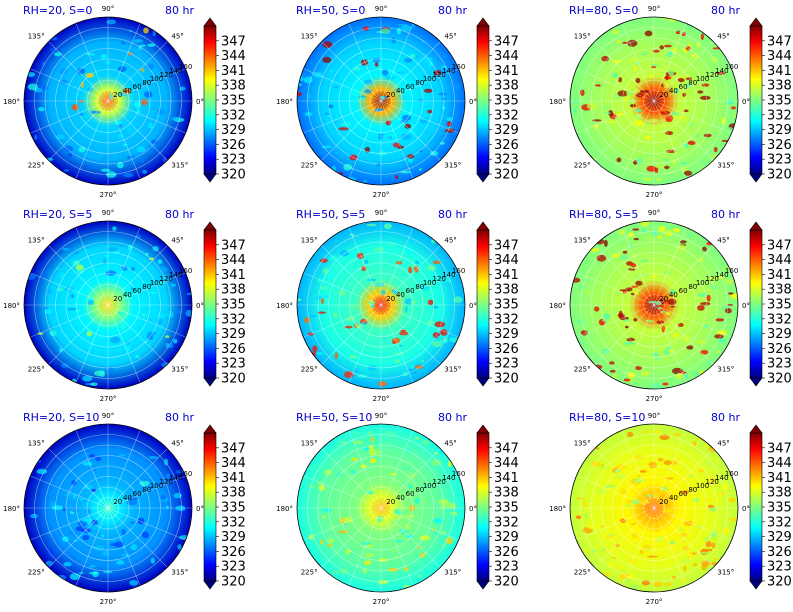  What do you see at coordinates (61, 417) in the screenshot?
I see `panel-title: RH=20, S=10` at bounding box center [61, 417].